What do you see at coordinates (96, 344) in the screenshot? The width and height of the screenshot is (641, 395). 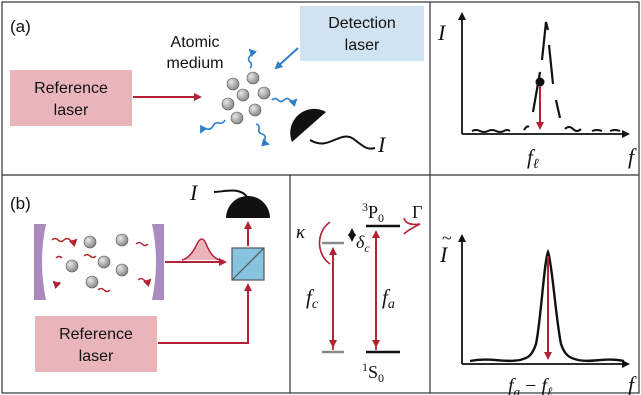 I see `reference-laser-box-b` at bounding box center [96, 344].